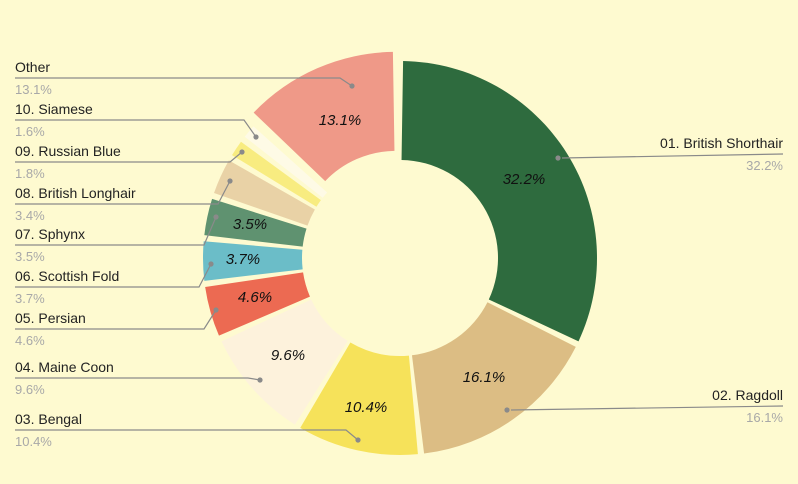  What do you see at coordinates (499, 201) in the screenshot?
I see `slice-british-shorthair` at bounding box center [499, 201].